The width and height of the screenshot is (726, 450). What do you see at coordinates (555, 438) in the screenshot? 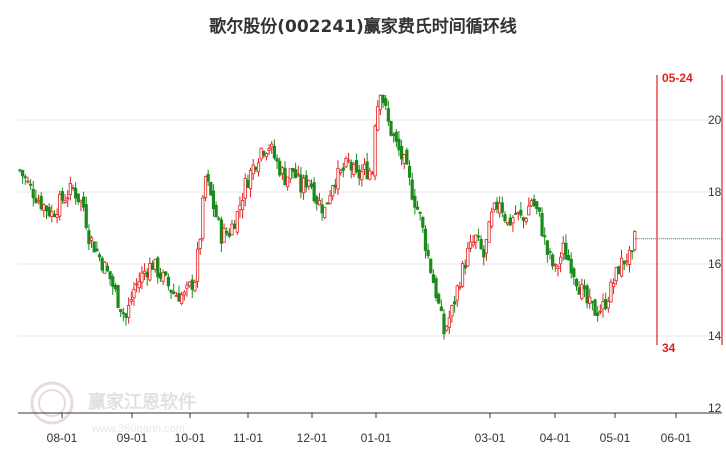
I see `x-tick-label: 04-01` at bounding box center [555, 438].